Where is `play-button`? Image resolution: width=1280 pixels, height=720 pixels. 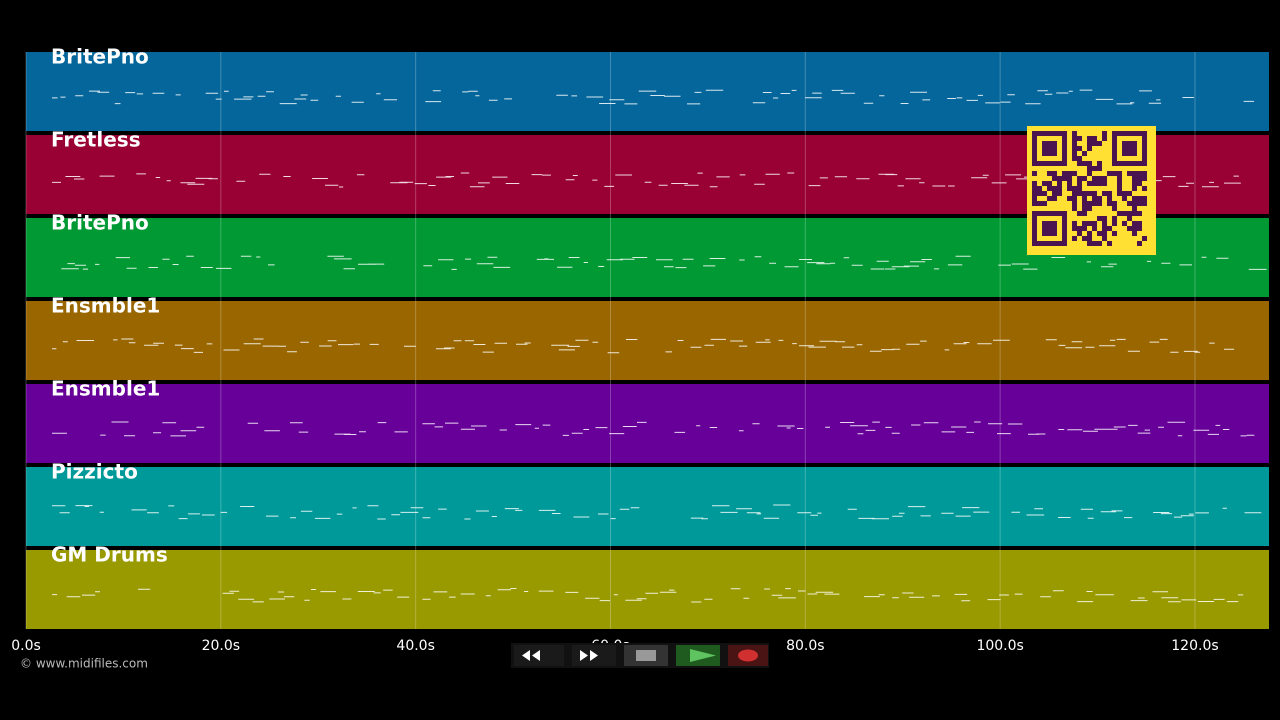
play-button is located at coordinates (698, 655).